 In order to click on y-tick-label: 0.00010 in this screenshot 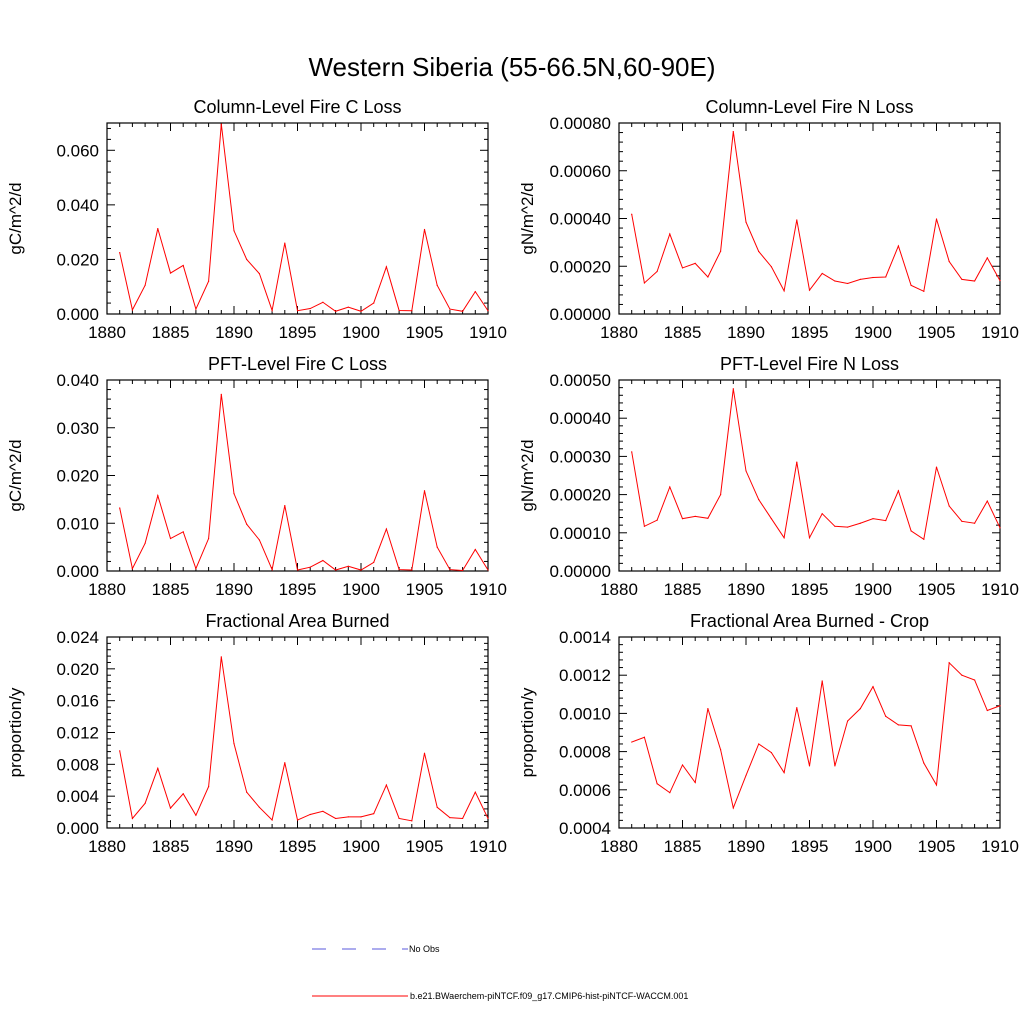, I will do `click(580, 533)`.